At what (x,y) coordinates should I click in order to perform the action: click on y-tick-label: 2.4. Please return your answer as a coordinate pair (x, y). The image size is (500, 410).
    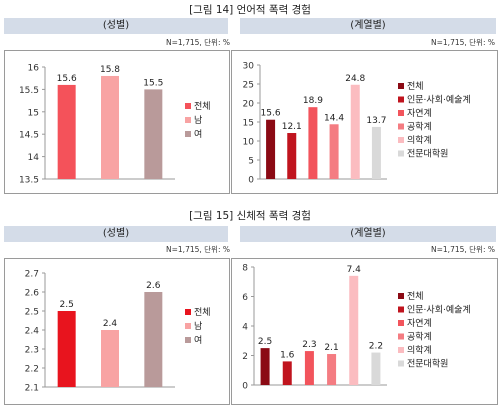
    Looking at the image, I should click on (32, 332).